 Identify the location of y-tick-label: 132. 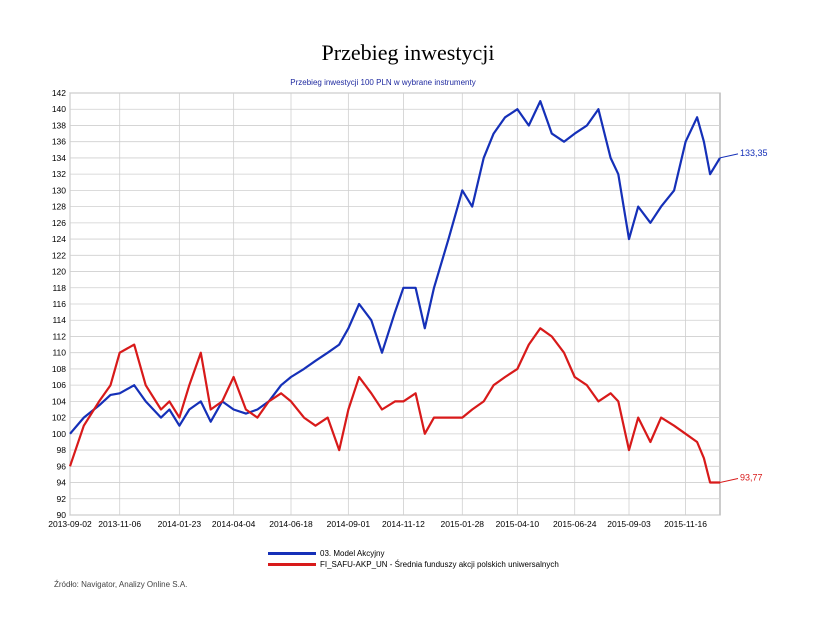
(59, 174).